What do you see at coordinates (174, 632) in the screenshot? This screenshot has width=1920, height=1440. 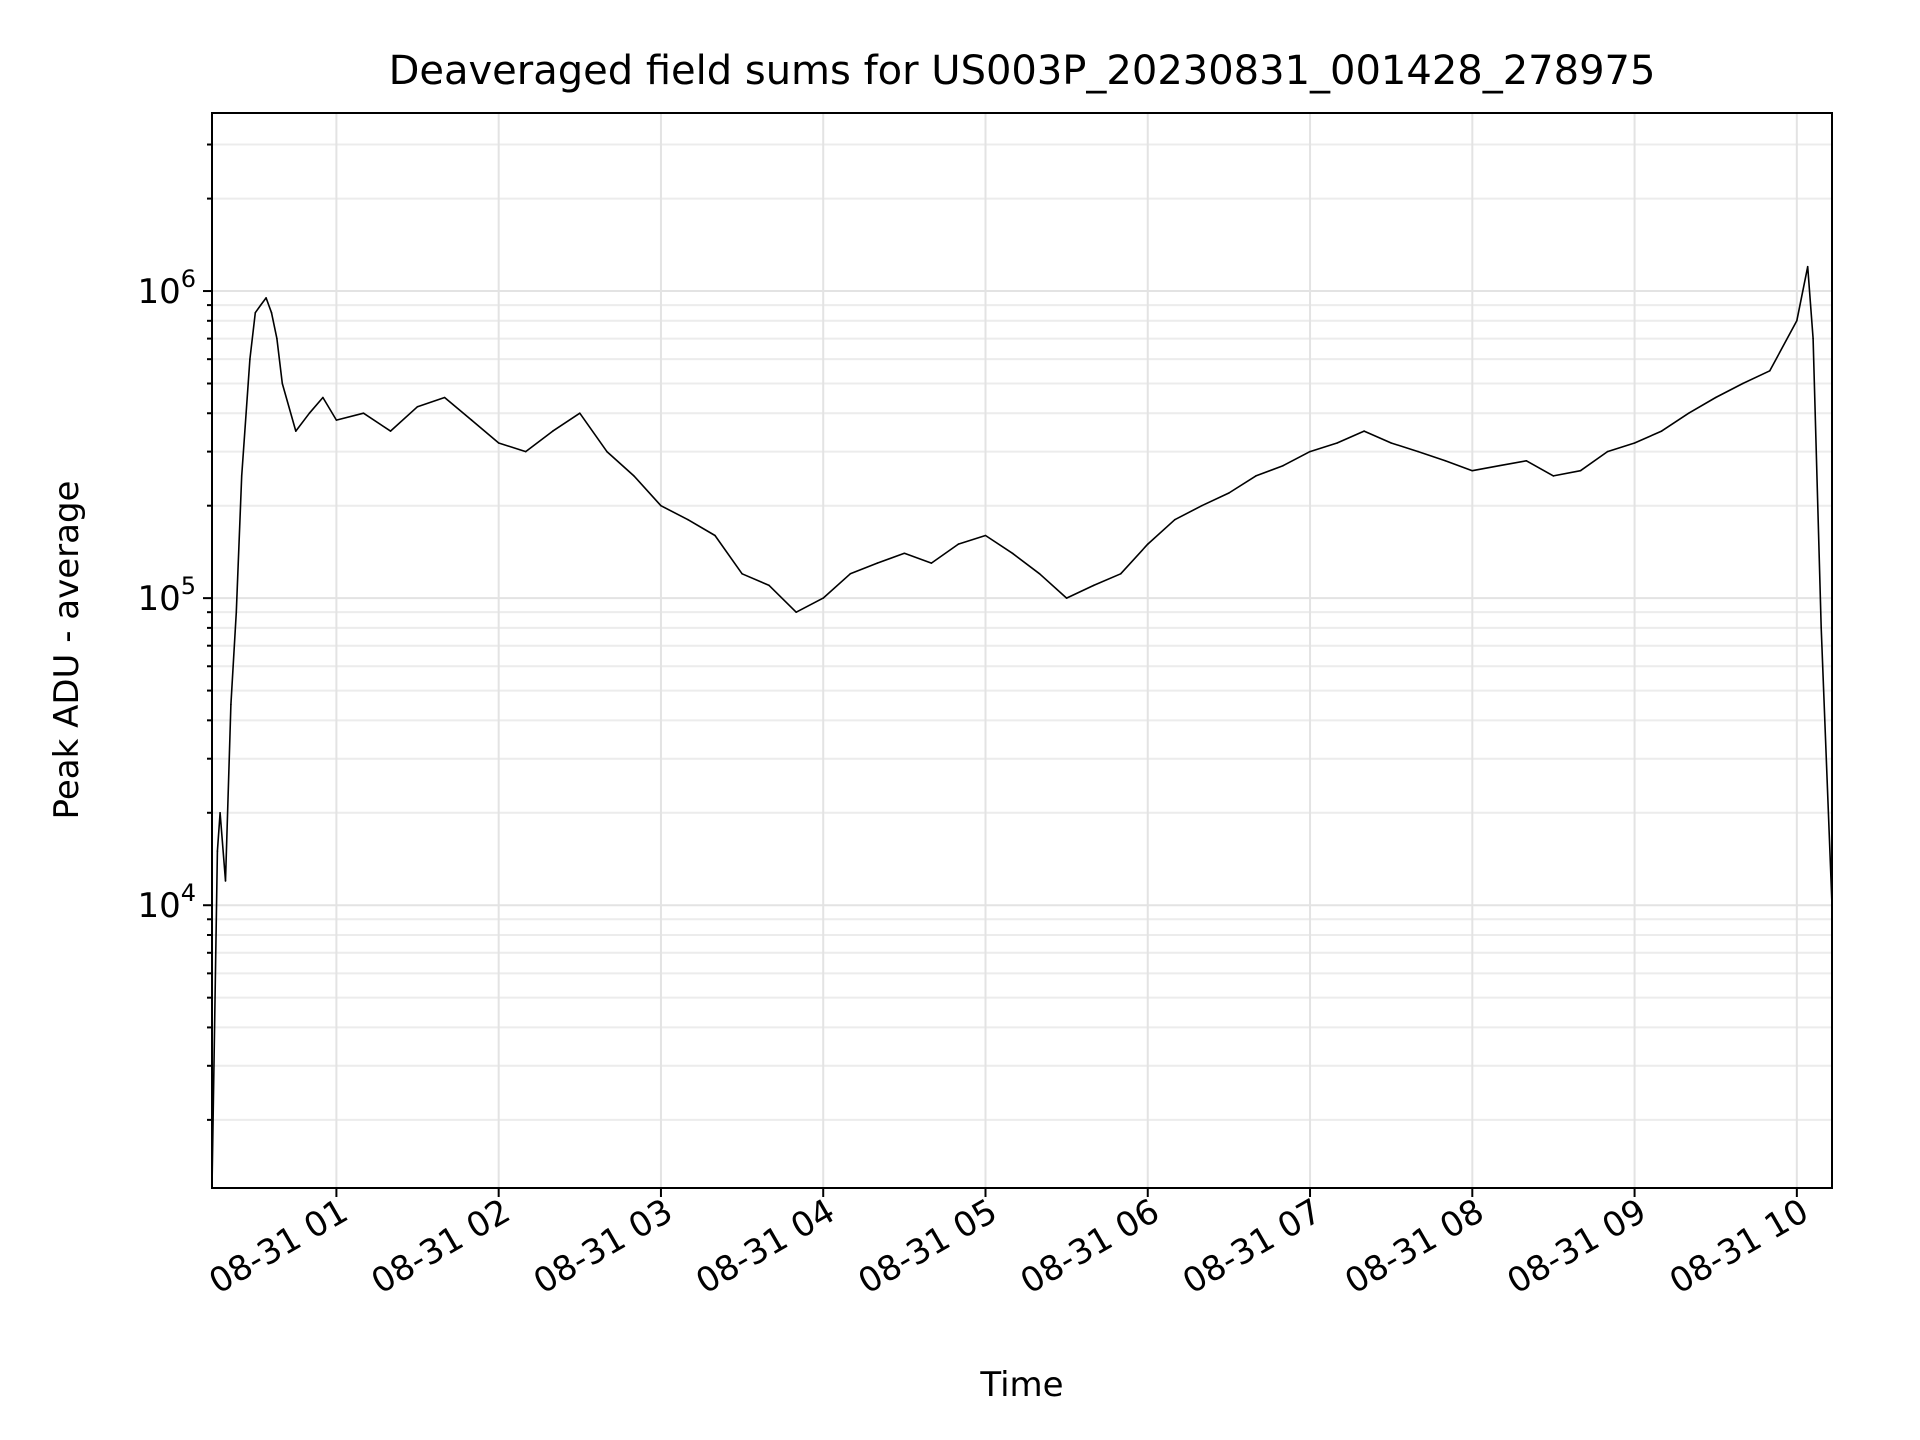 I see `y-axis: 10⁴ 10⁵ 10⁶` at bounding box center [174, 632].